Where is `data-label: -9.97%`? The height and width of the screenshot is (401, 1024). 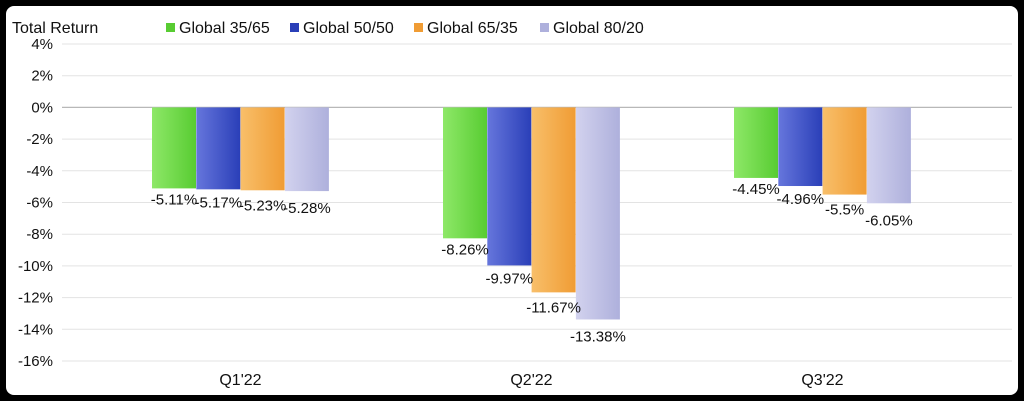
data-label: -9.97% is located at coordinates (510, 278).